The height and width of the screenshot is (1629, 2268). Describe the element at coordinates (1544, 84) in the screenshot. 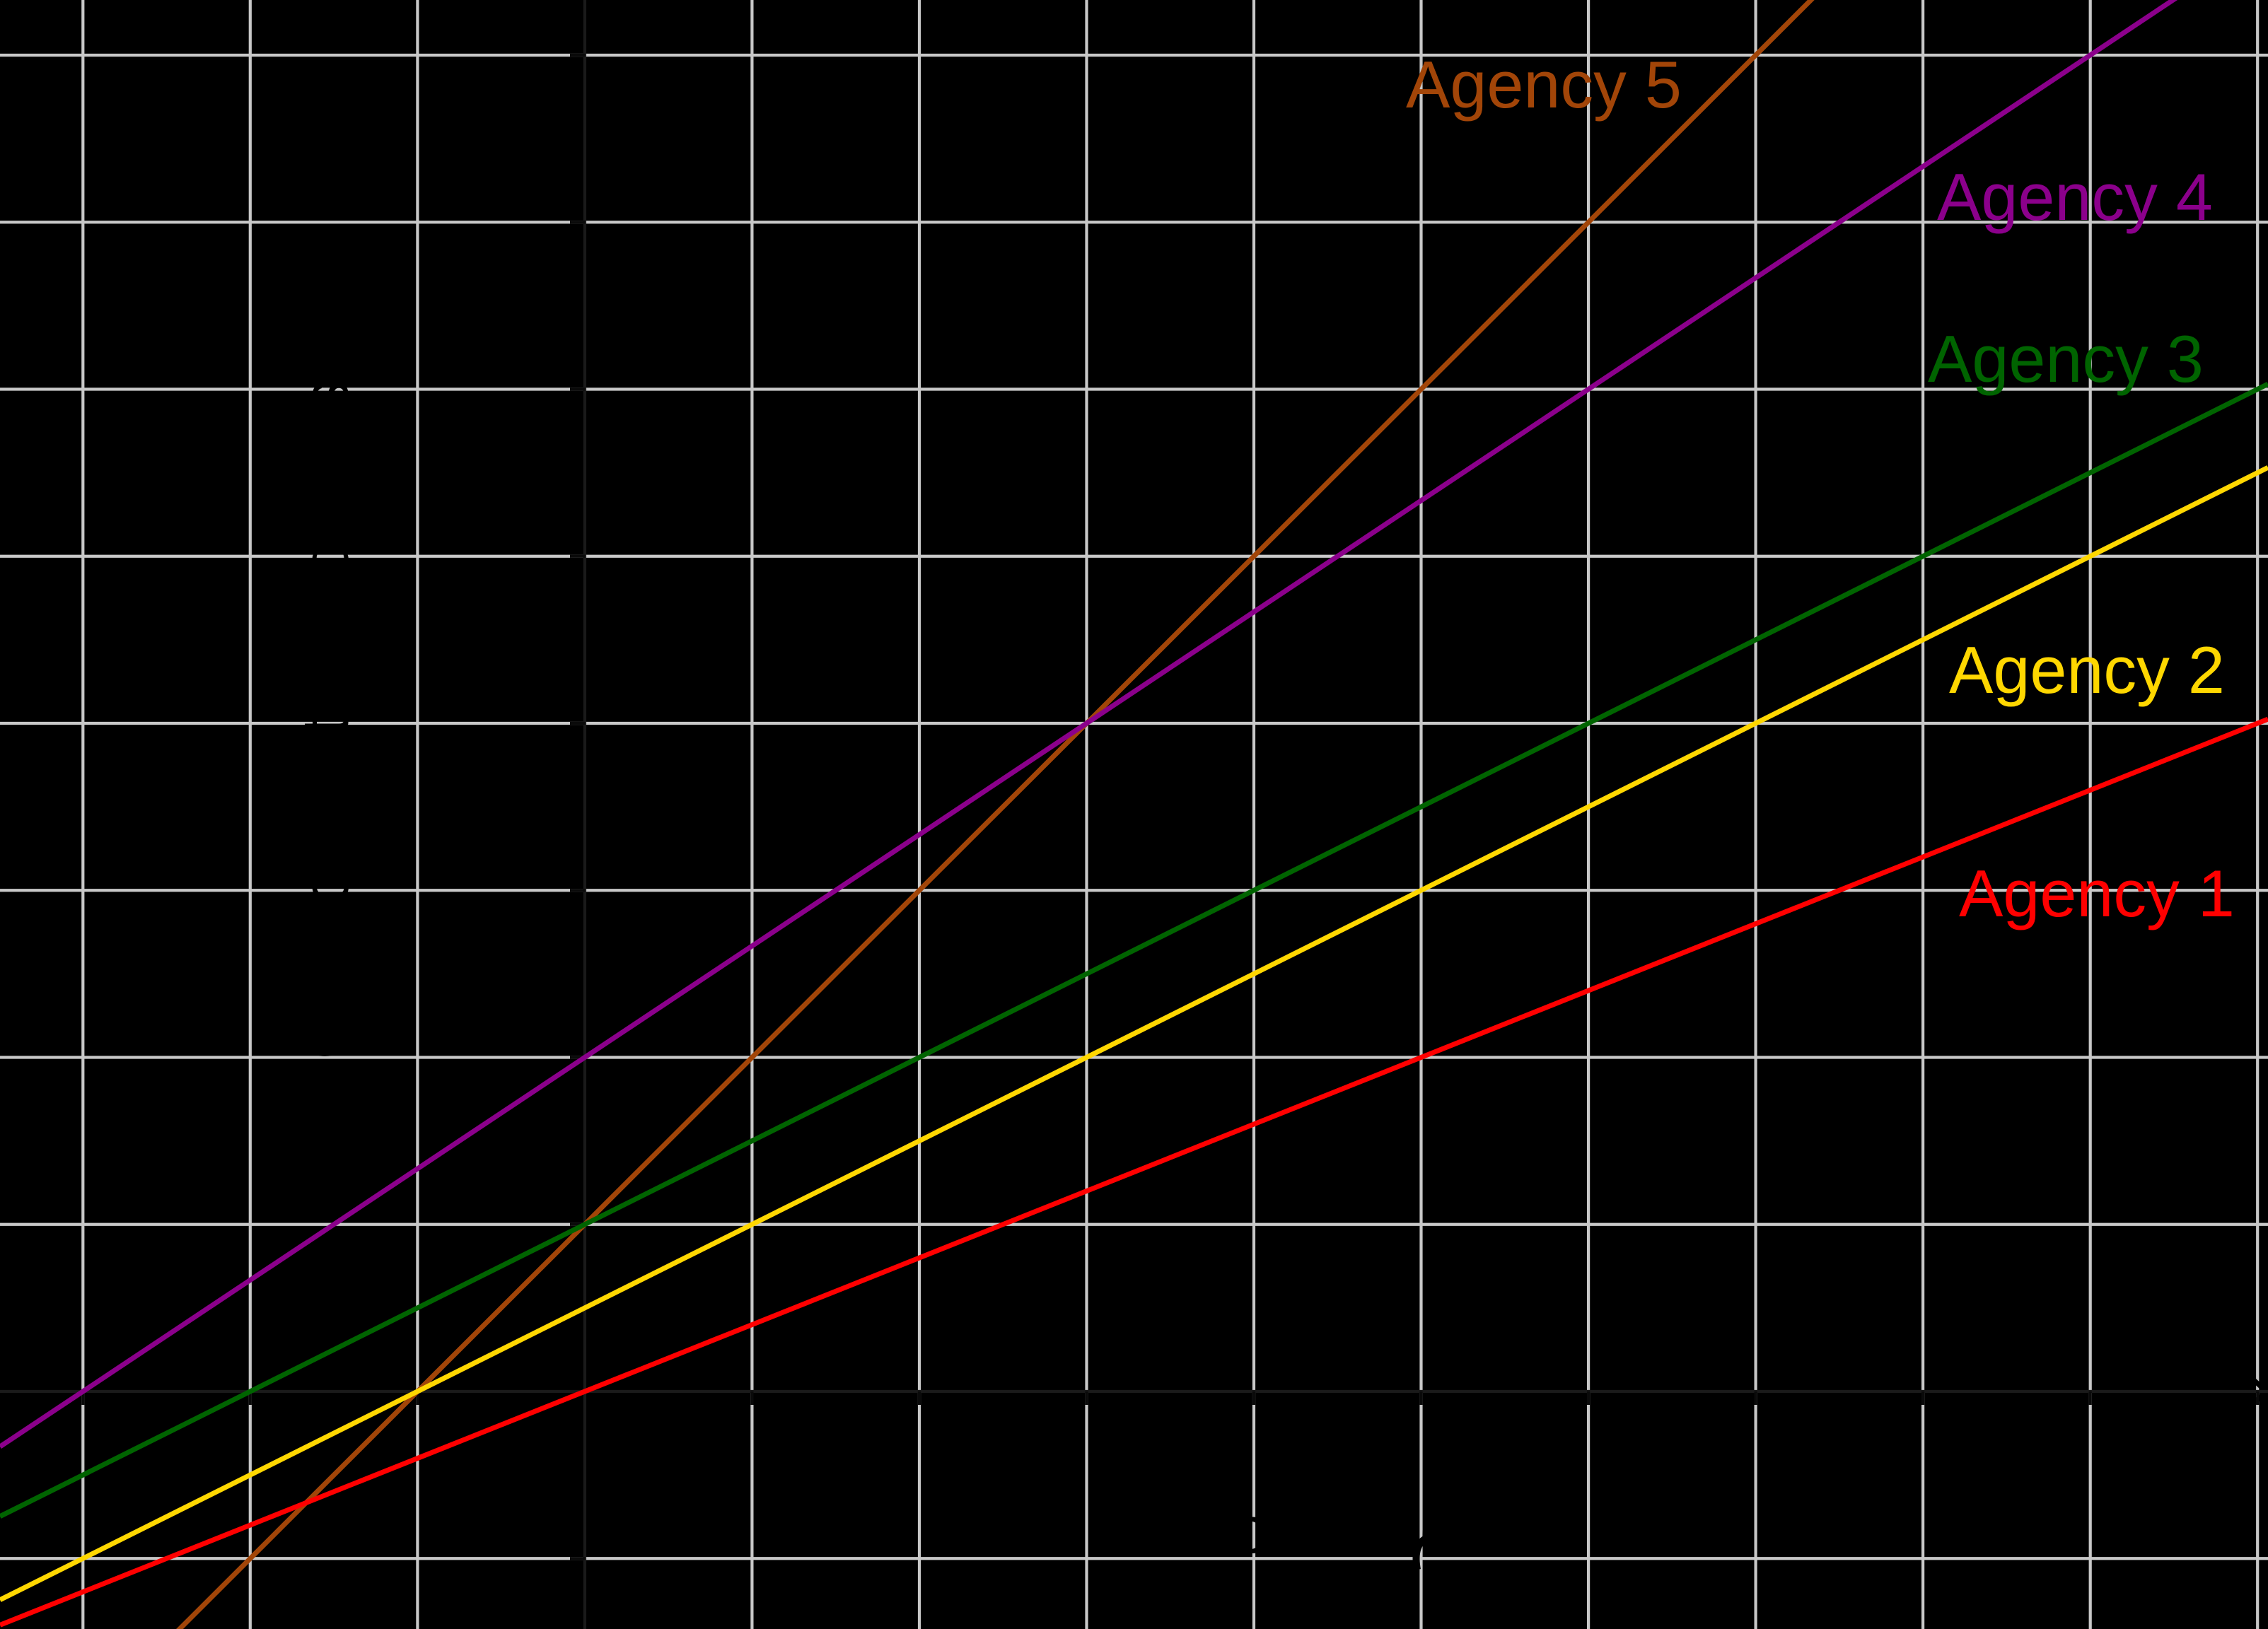

I see `svg-text: Agency 5` at that location.